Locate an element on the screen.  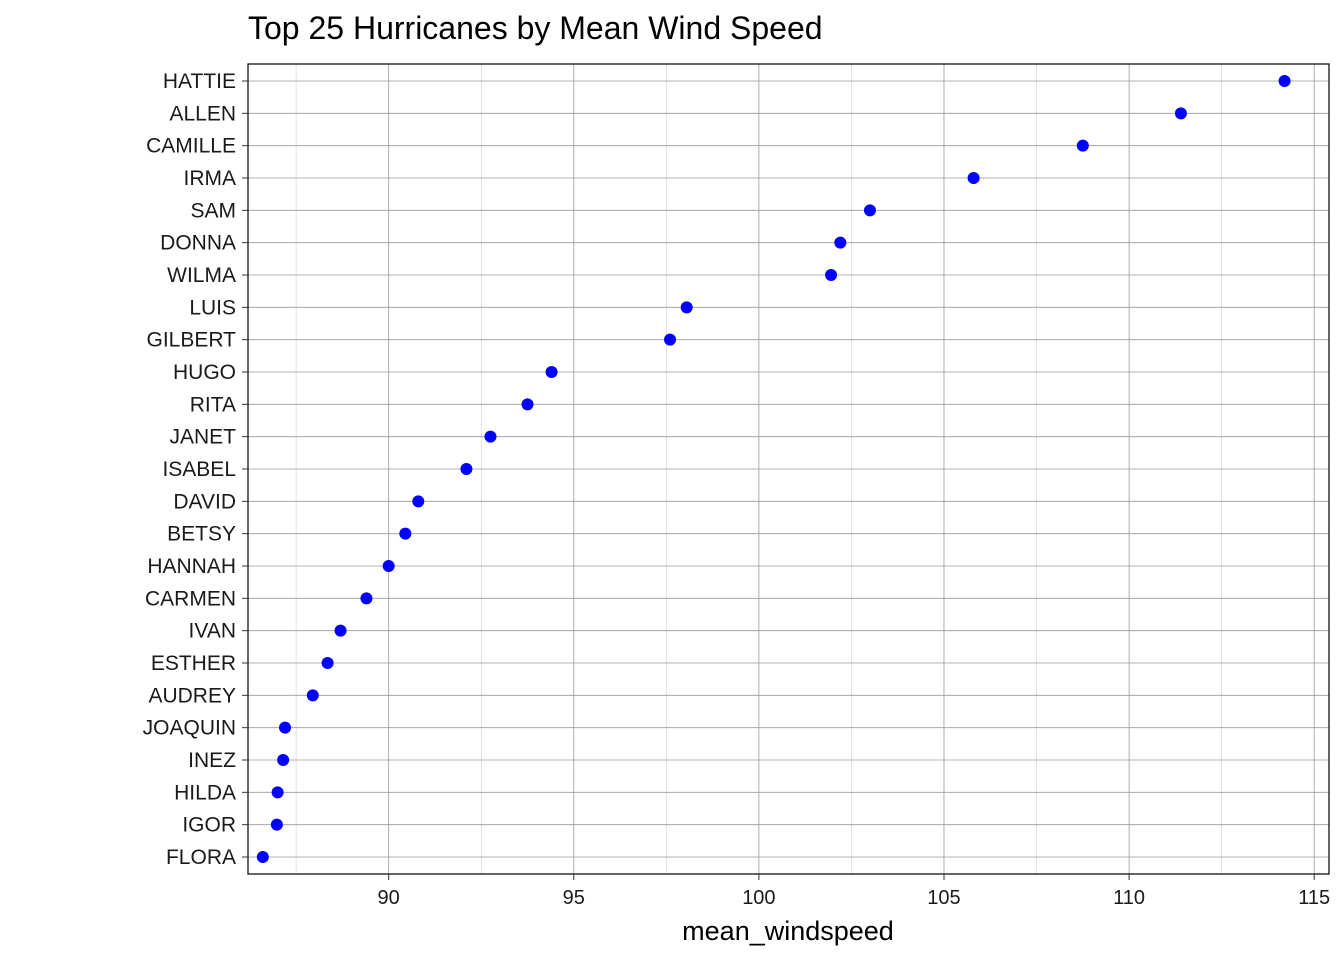
y-tick-label: AUDREY is located at coordinates (192, 695).